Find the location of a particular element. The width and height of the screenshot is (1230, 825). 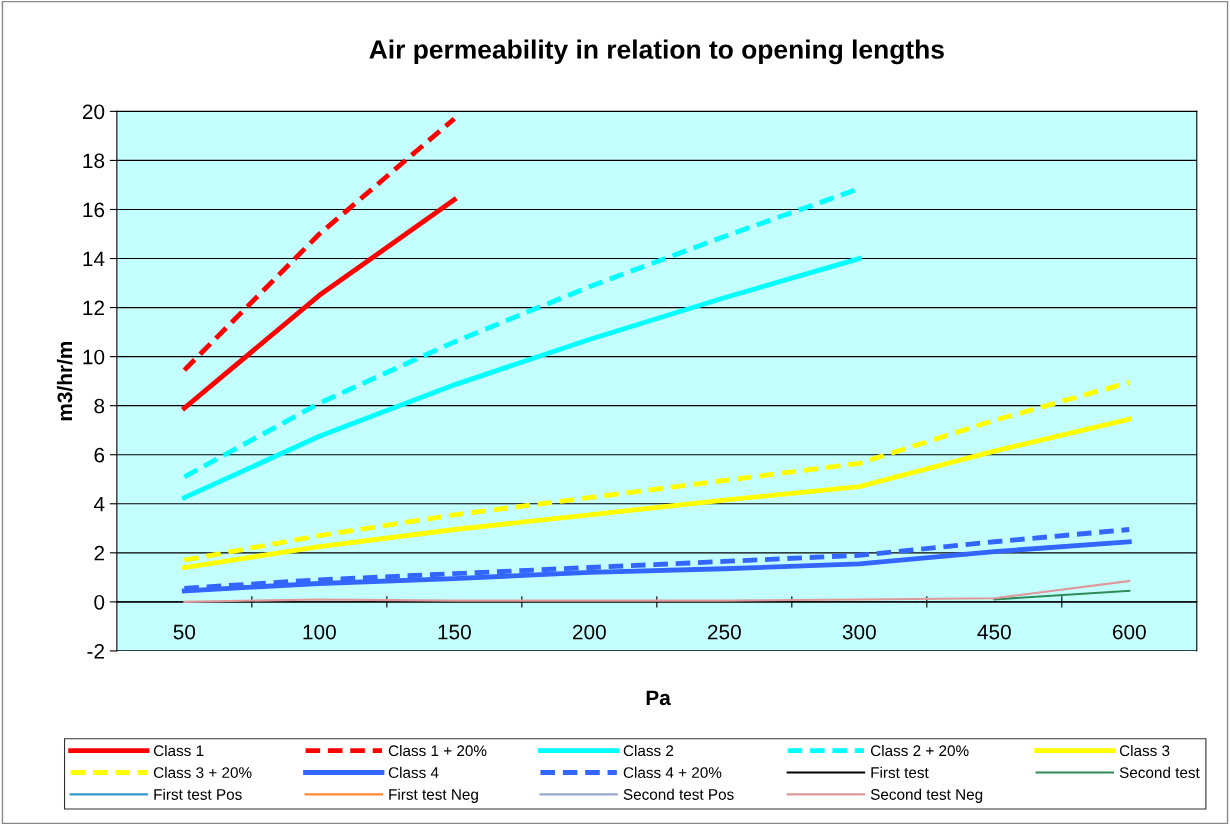

y-tick-label: 16 is located at coordinates (94, 210).